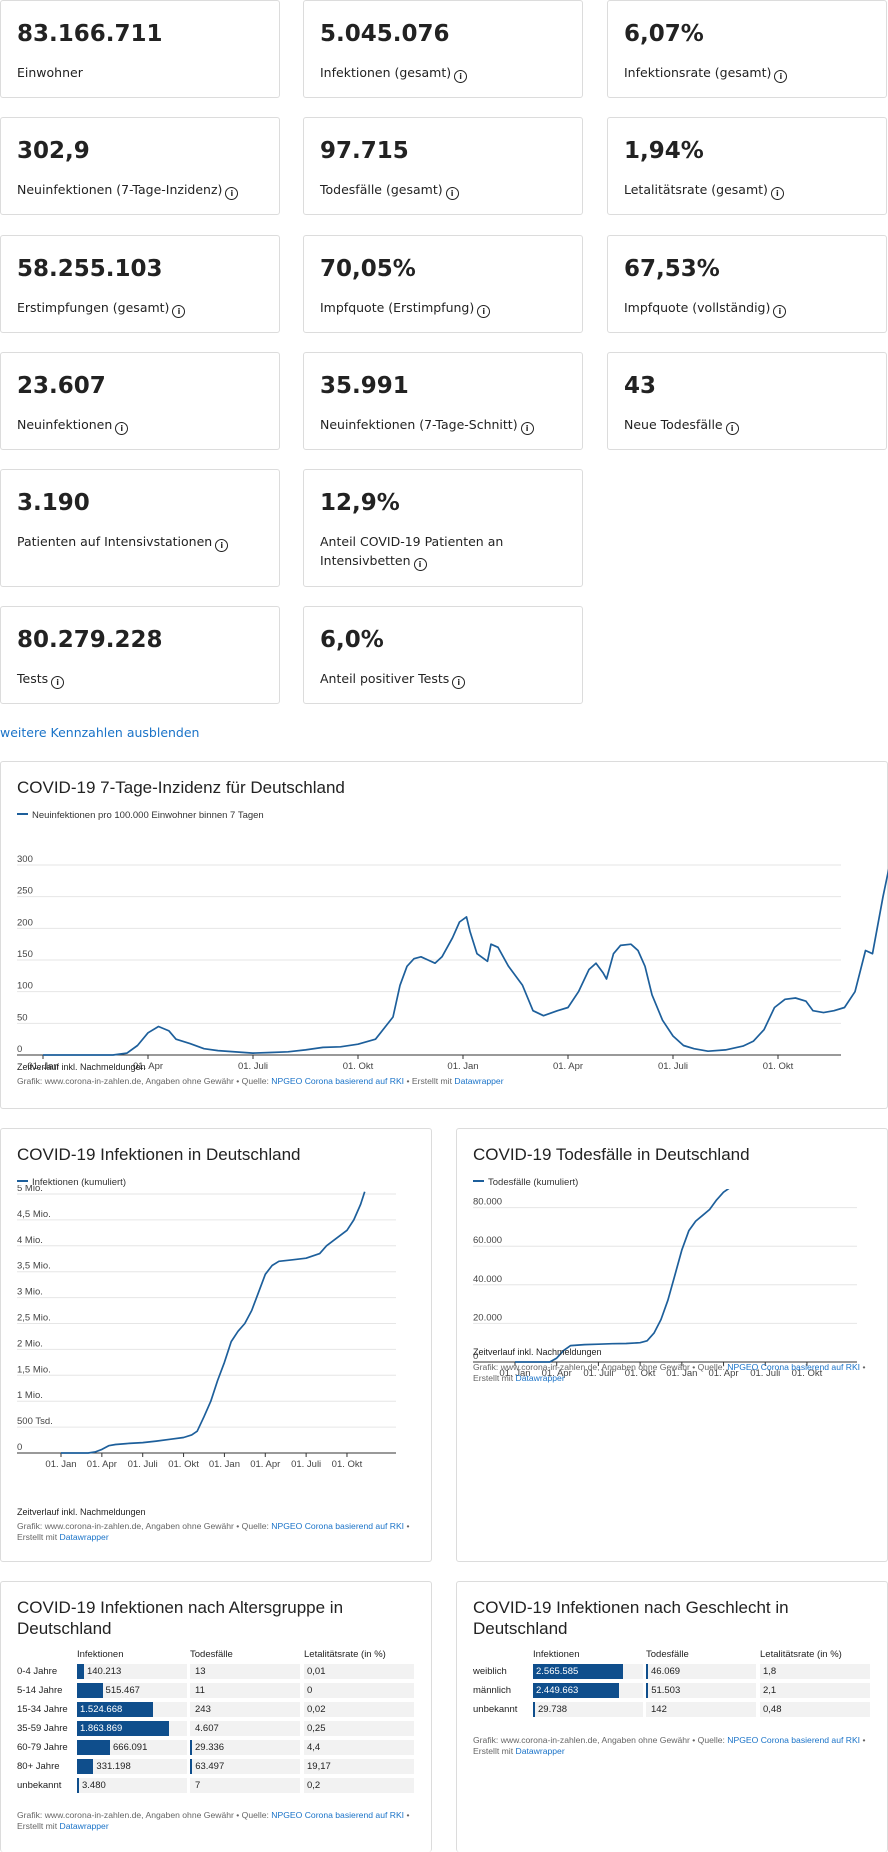 The image size is (888, 1852). I want to click on deaths-value: 11, so click(200, 1690).